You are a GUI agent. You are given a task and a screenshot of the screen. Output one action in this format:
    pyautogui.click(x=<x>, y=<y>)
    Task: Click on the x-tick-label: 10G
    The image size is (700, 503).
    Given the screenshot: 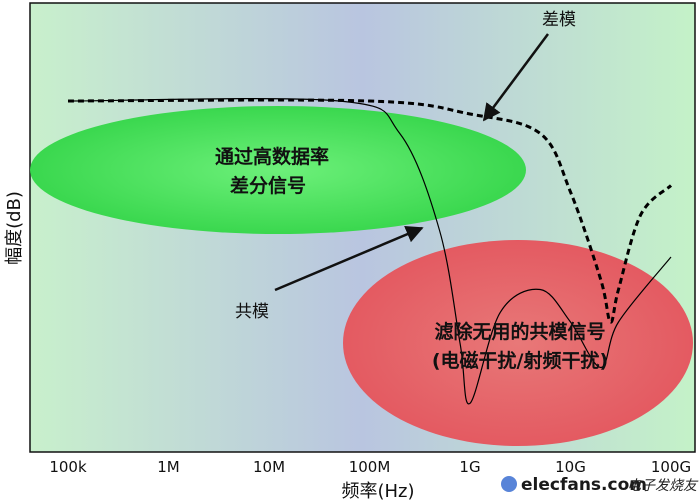 What is the action you would take?
    pyautogui.click(x=570, y=467)
    